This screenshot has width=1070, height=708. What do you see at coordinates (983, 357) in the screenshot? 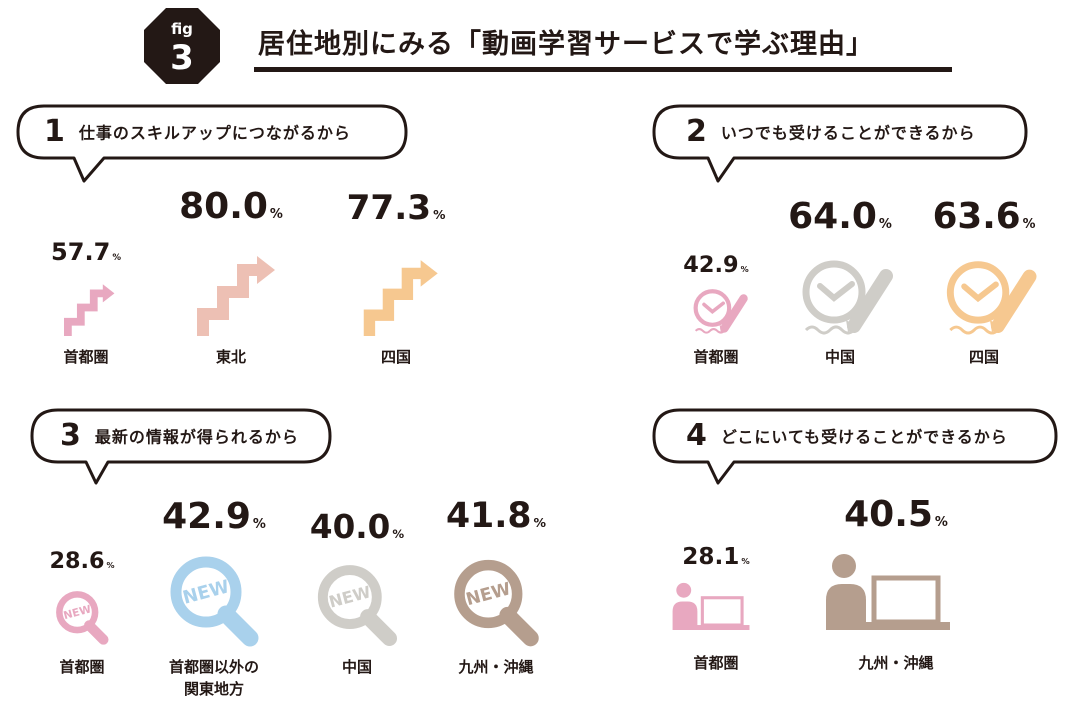
I see `panel-2-category-3: 四国` at bounding box center [983, 357].